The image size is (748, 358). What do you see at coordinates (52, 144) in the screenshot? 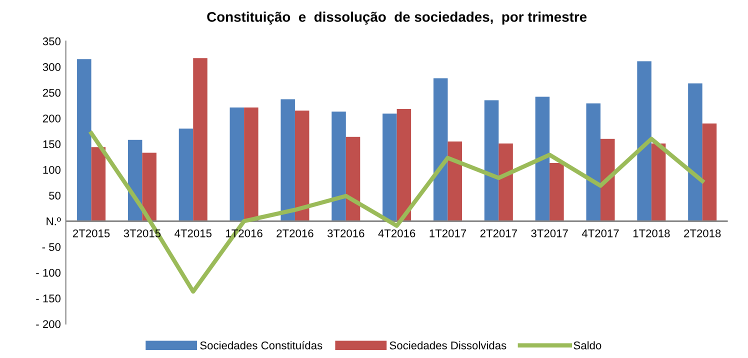
I see `y-tick-label: 150` at bounding box center [52, 144].